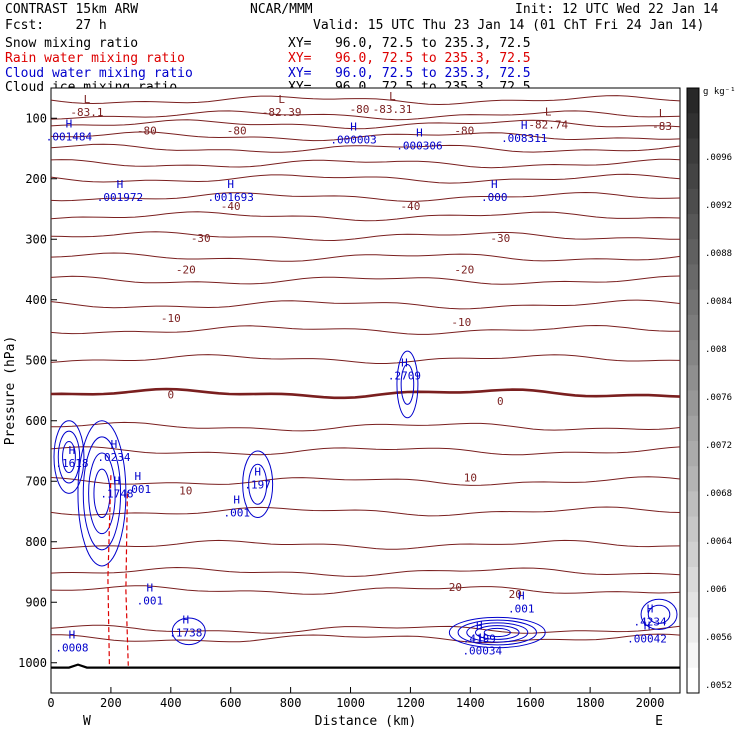 The height and width of the screenshot is (740, 740). Describe the element at coordinates (482, 651) in the screenshot. I see `extremum-value: .00034` at that location.